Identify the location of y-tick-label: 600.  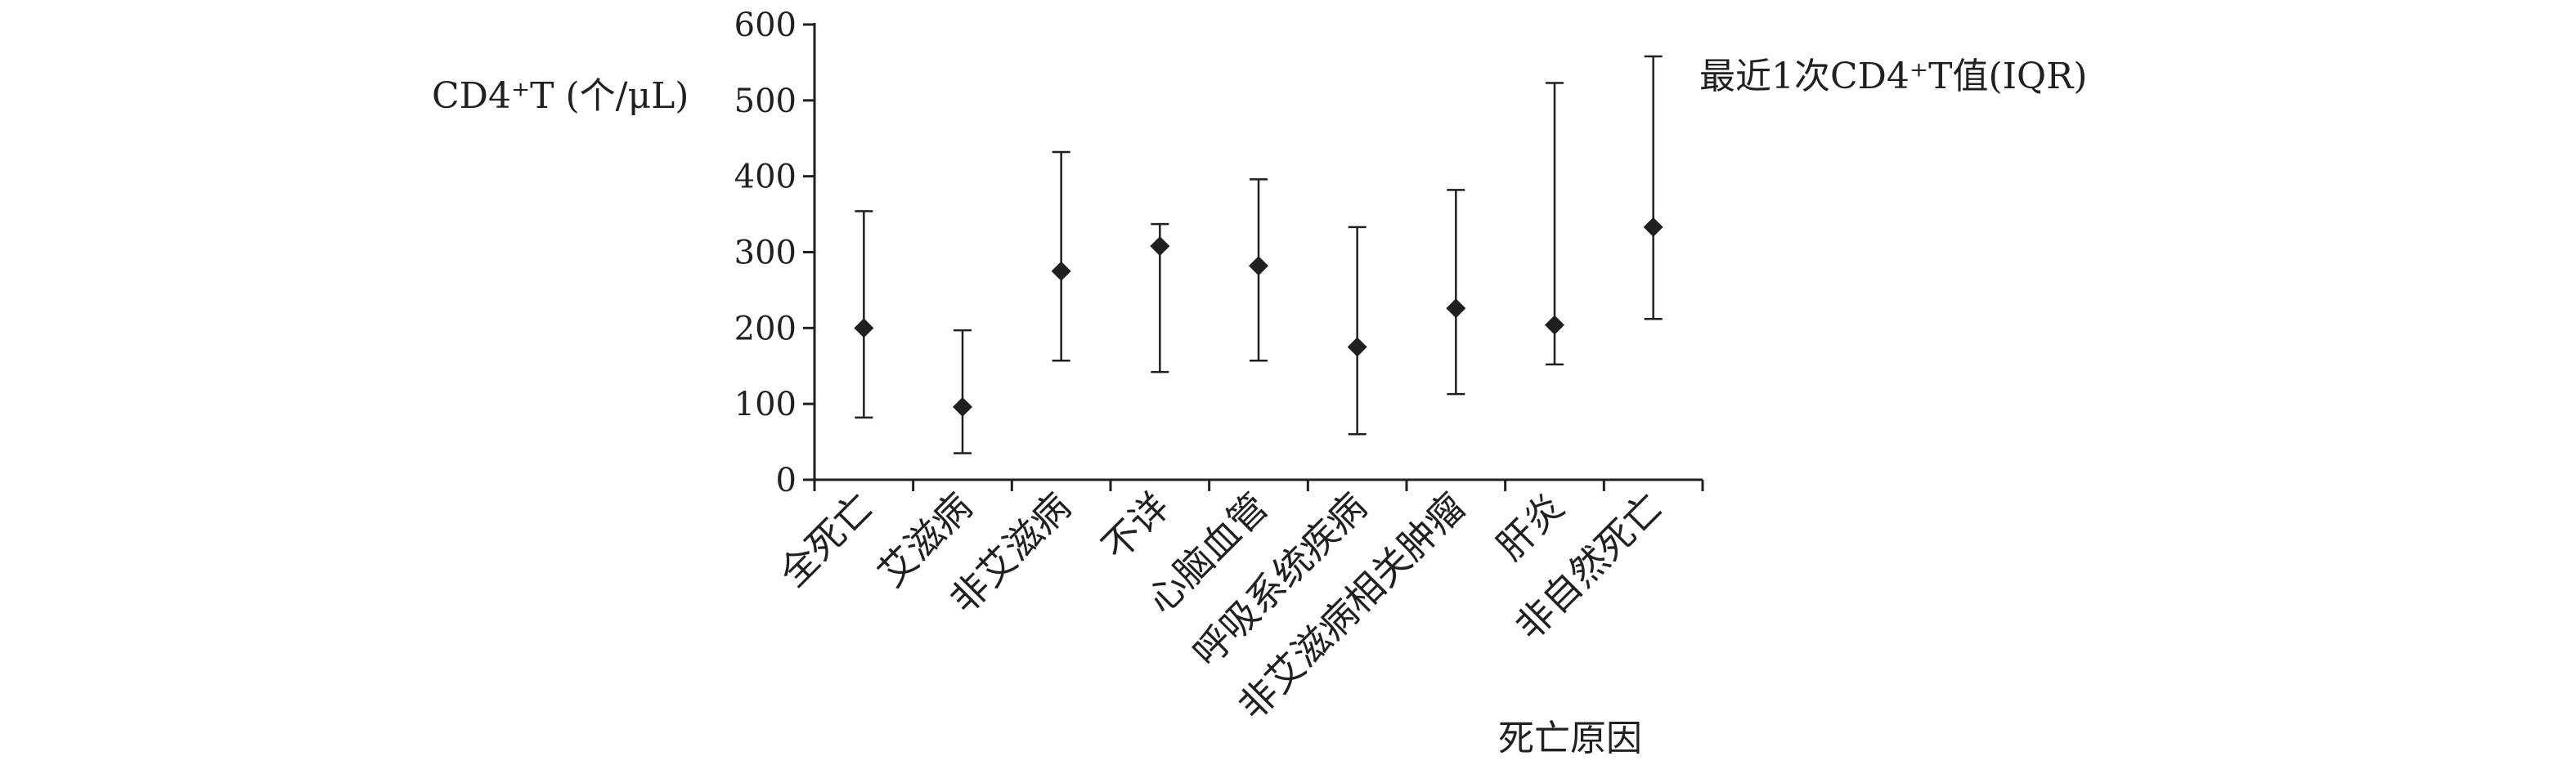
(765, 25).